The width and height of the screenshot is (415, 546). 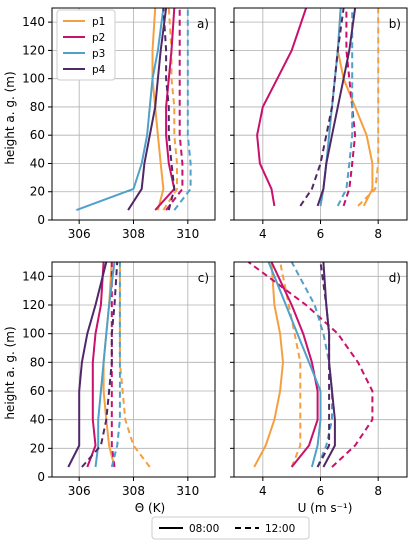 What do you see at coordinates (98, 54) in the screenshot?
I see `legend-label-p3: p3` at bounding box center [98, 54].